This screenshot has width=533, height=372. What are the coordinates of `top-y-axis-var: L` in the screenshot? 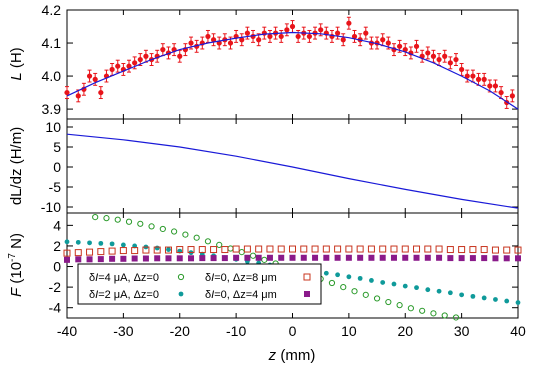 It's located at (16, 76).